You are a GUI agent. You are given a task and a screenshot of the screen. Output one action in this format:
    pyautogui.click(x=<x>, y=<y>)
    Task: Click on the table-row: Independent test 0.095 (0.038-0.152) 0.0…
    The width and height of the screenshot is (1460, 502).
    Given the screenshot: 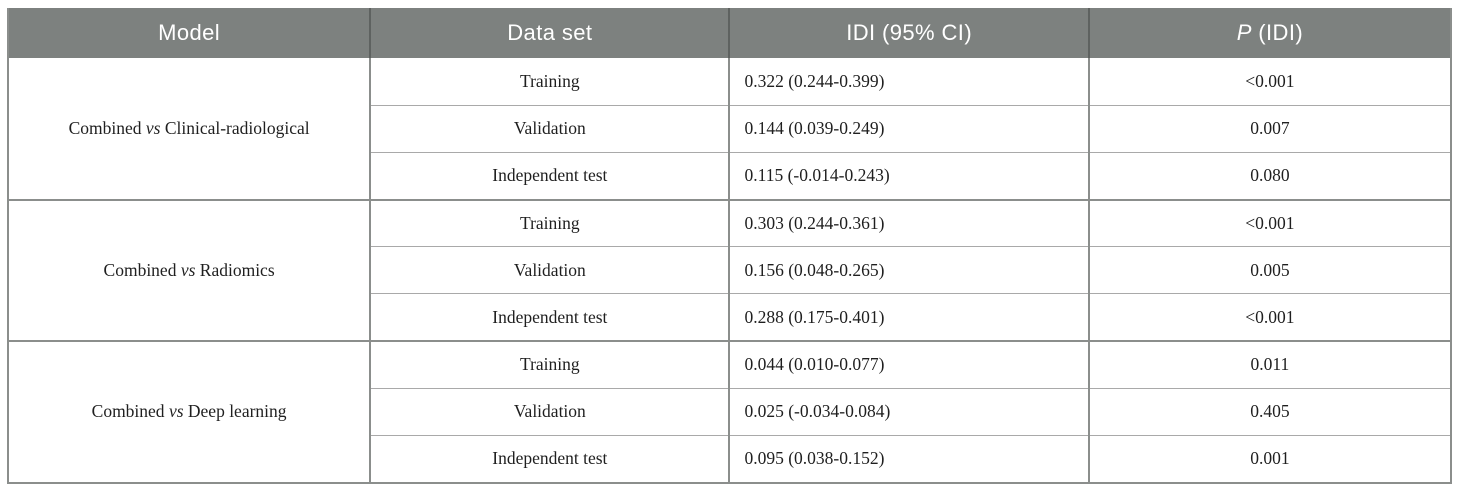 What is the action you would take?
    pyautogui.click(x=729, y=458)
    